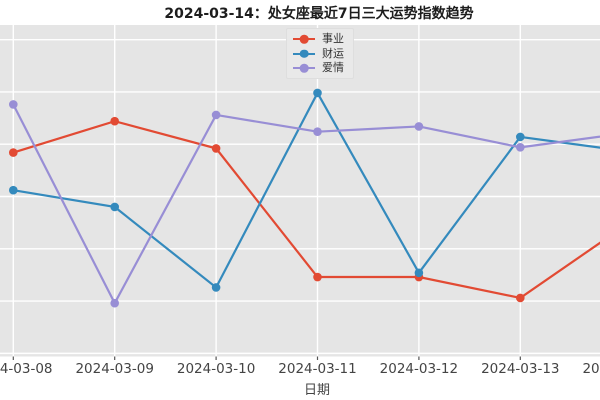 This screenshot has width=600, height=400. Describe the element at coordinates (114, 369) in the screenshot. I see `x-tick-label: 2024-03-09` at that location.